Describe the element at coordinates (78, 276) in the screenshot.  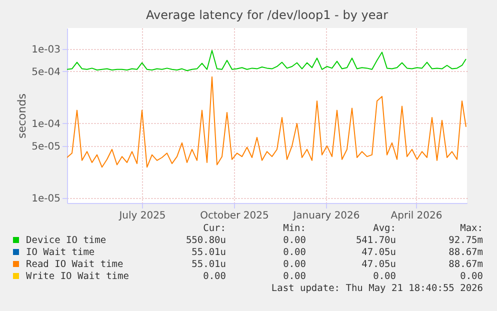
I see `legend-label: Write IO Wait time` at that location.